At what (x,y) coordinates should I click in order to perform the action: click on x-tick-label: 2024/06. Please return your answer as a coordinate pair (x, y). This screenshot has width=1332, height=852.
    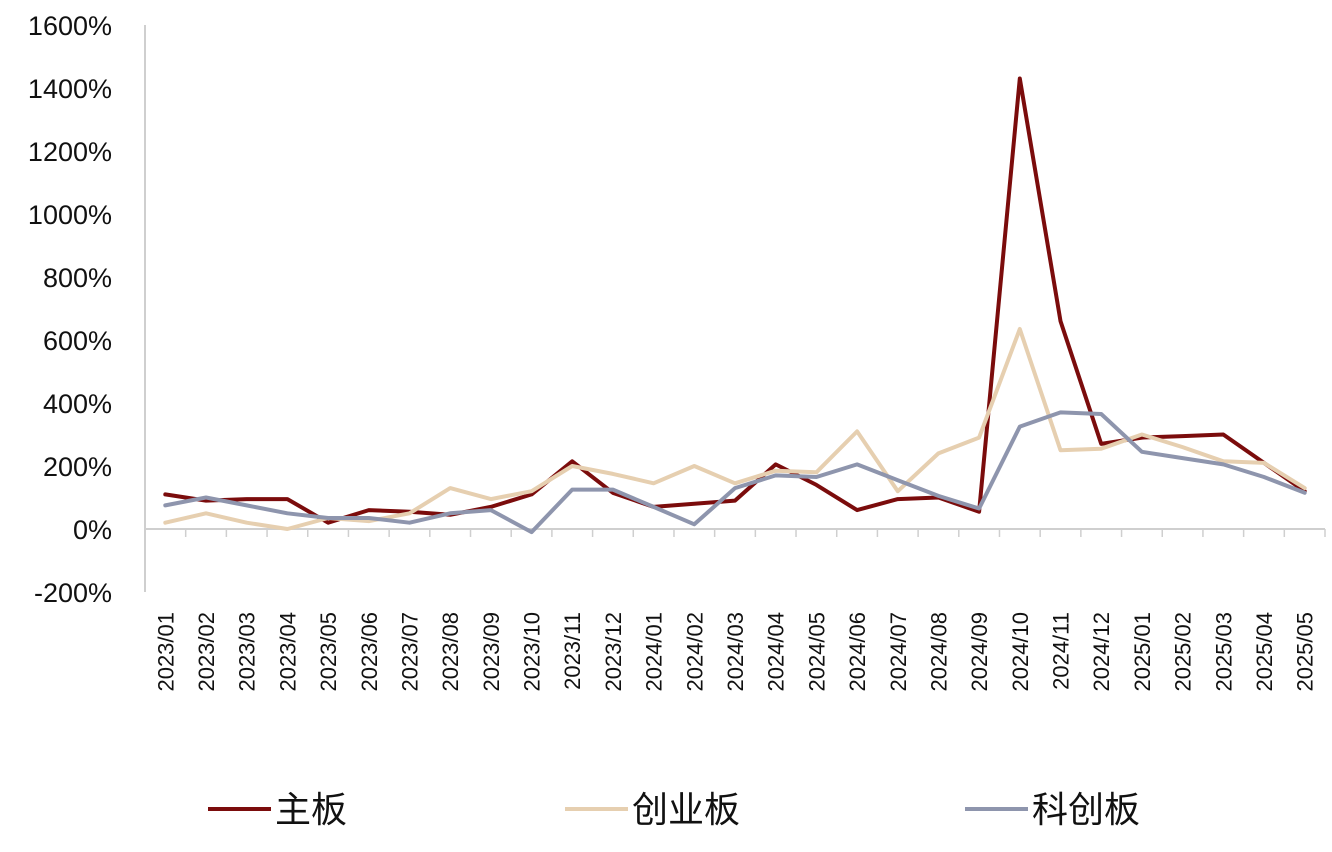
    Looking at the image, I should click on (857, 652).